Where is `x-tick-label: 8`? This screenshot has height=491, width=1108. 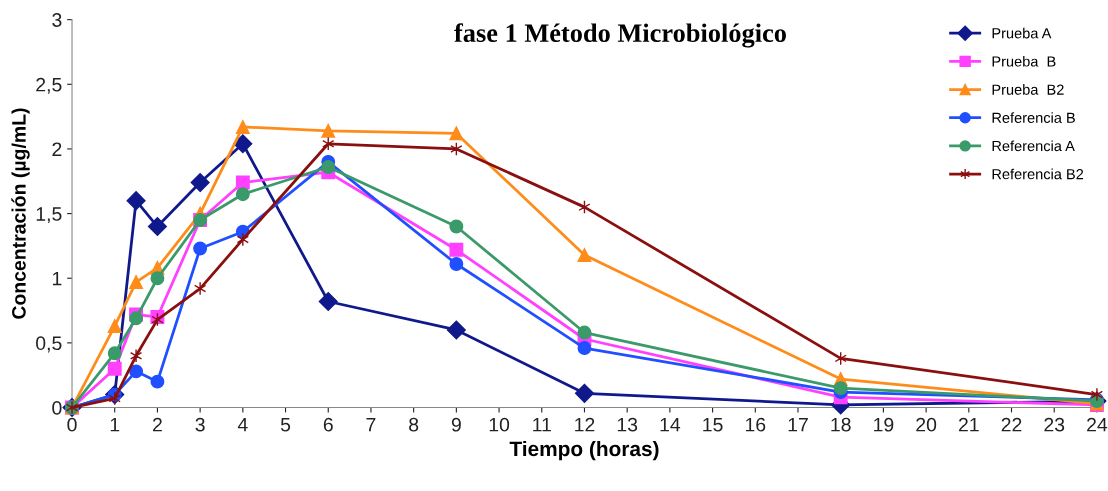
x-tick-label: 8 is located at coordinates (414, 424).